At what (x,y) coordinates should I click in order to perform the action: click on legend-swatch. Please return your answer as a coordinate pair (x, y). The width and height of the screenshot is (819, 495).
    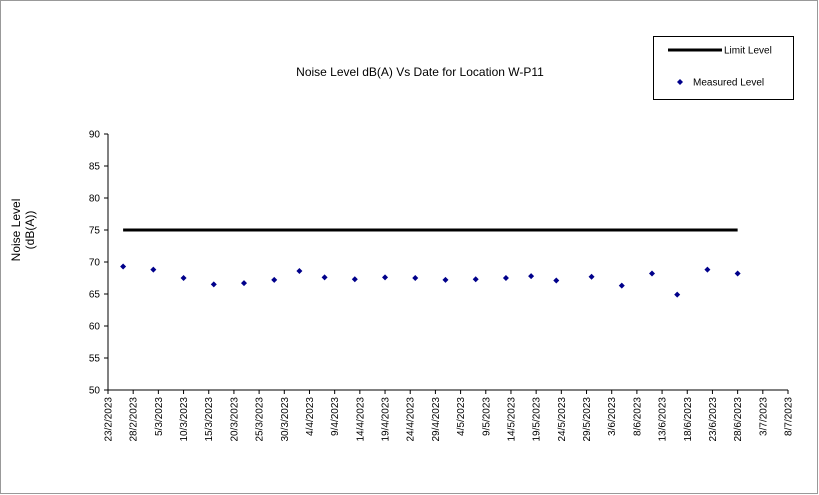
    Looking at the image, I should click on (680, 82).